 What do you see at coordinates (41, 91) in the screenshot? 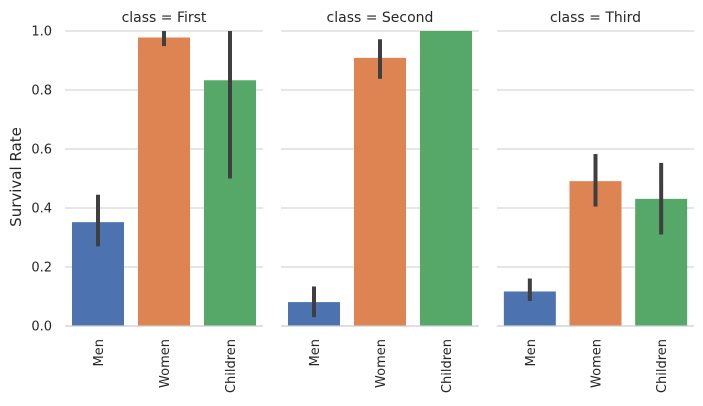
I see `y-tick-label: 0.8` at bounding box center [41, 91].